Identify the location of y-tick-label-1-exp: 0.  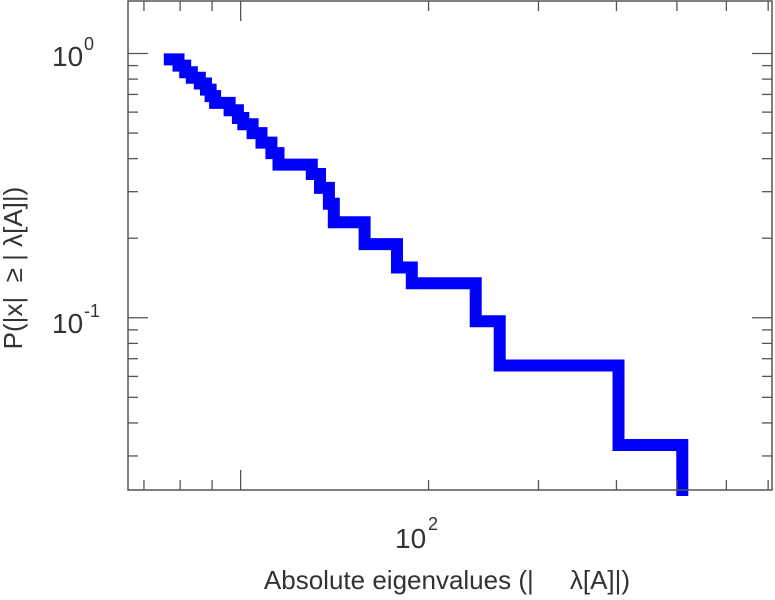
(89, 44).